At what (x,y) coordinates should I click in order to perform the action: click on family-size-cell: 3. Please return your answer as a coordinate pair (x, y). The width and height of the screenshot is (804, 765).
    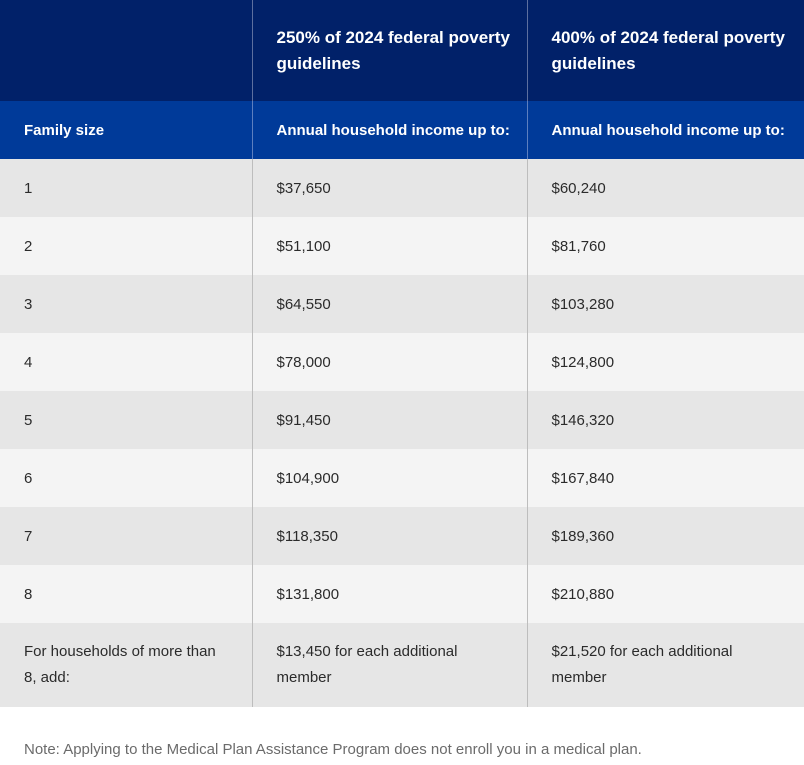
    Looking at the image, I should click on (126, 304).